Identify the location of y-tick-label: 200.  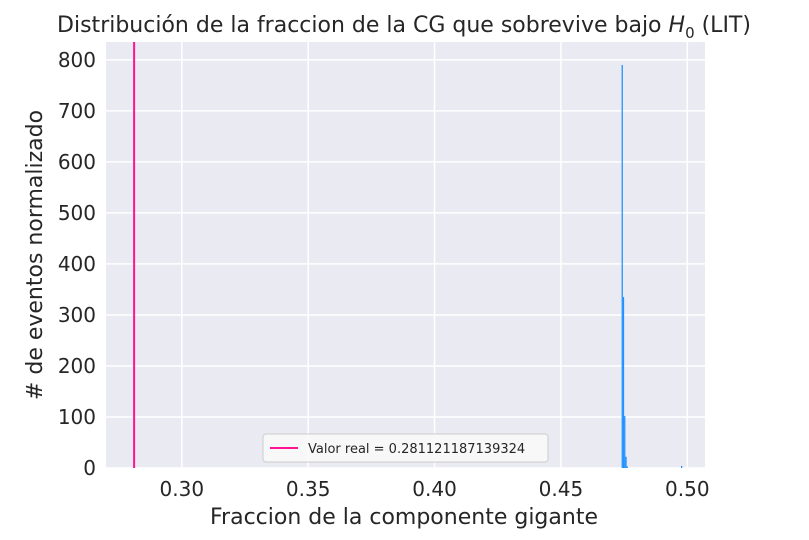
(77, 366).